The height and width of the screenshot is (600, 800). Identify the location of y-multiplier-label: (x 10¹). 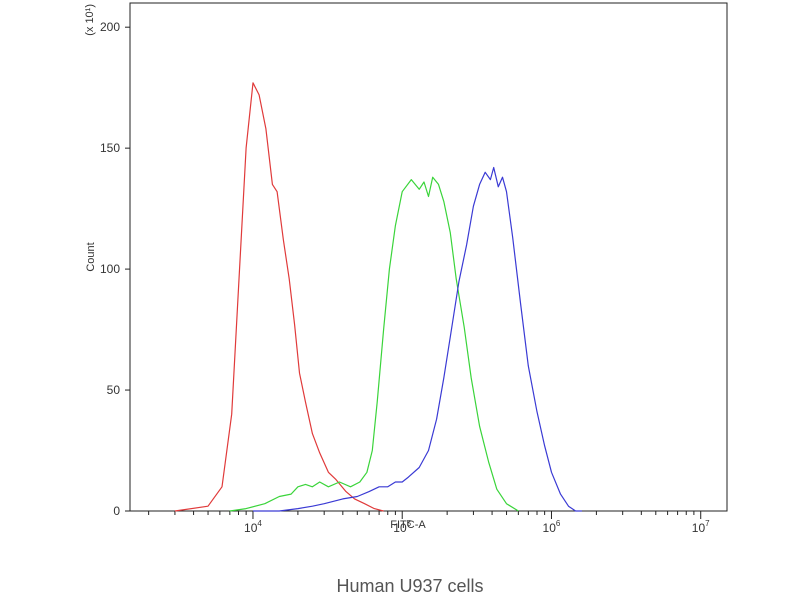
(90, 20).